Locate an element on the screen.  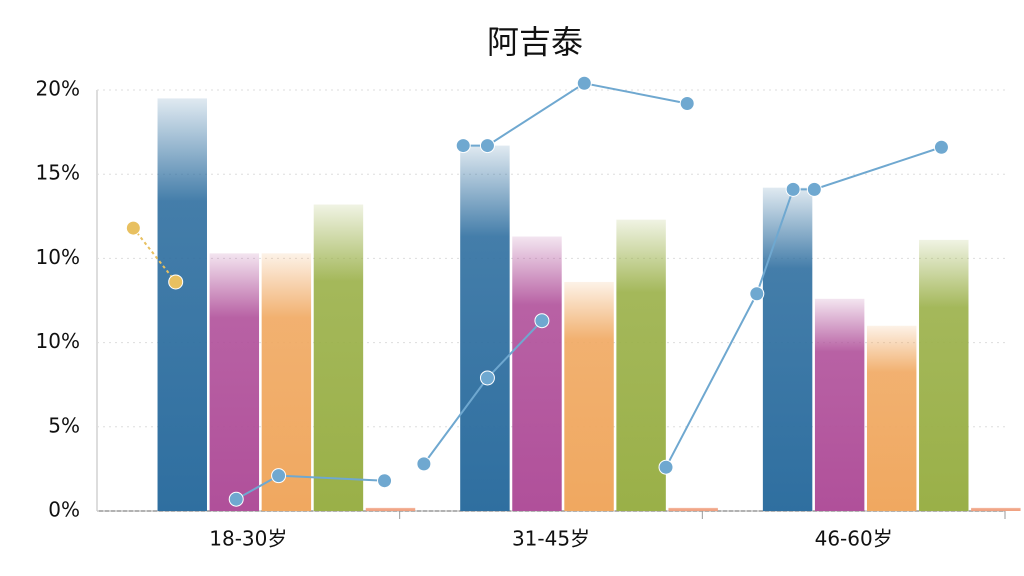
y-tick-label: 5% is located at coordinates (64, 425).